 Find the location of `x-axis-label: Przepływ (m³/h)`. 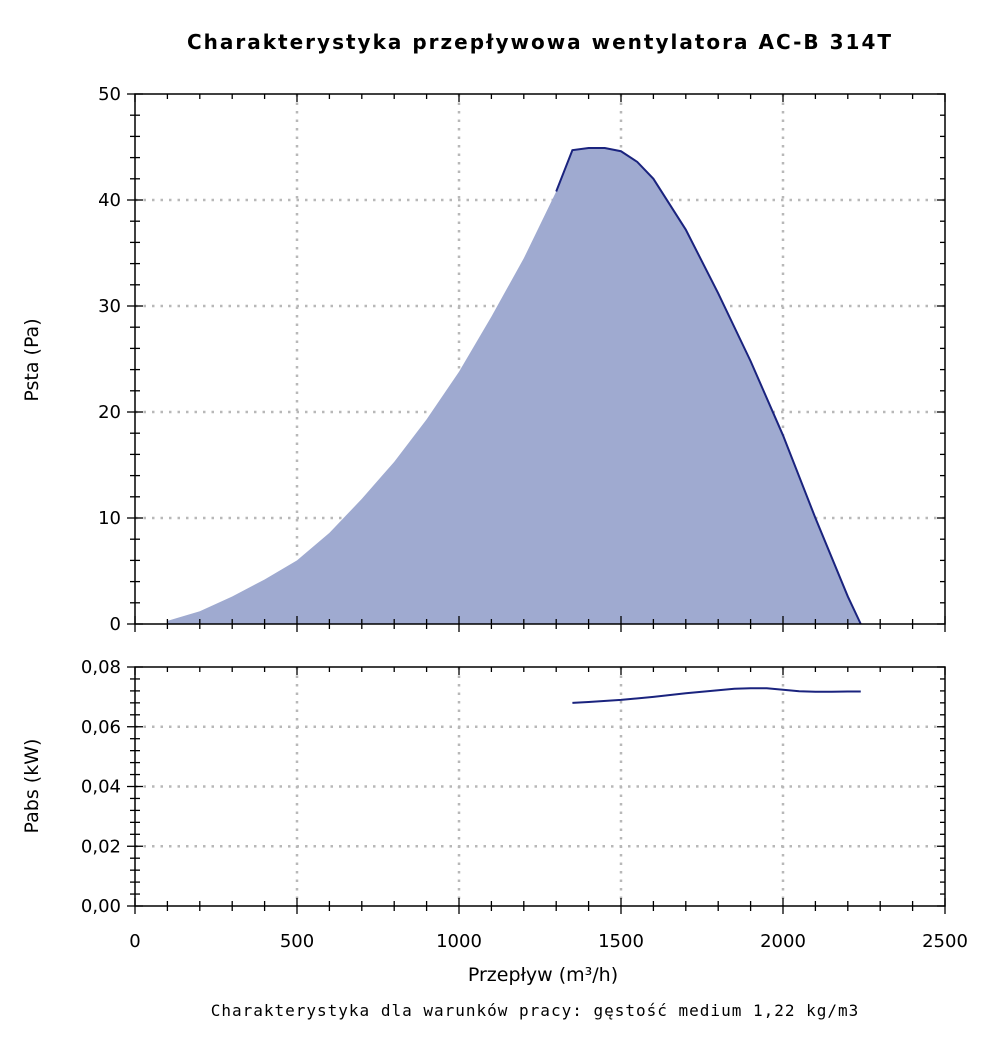

x-axis-label: Przepływ (m³/h) is located at coordinates (543, 975).